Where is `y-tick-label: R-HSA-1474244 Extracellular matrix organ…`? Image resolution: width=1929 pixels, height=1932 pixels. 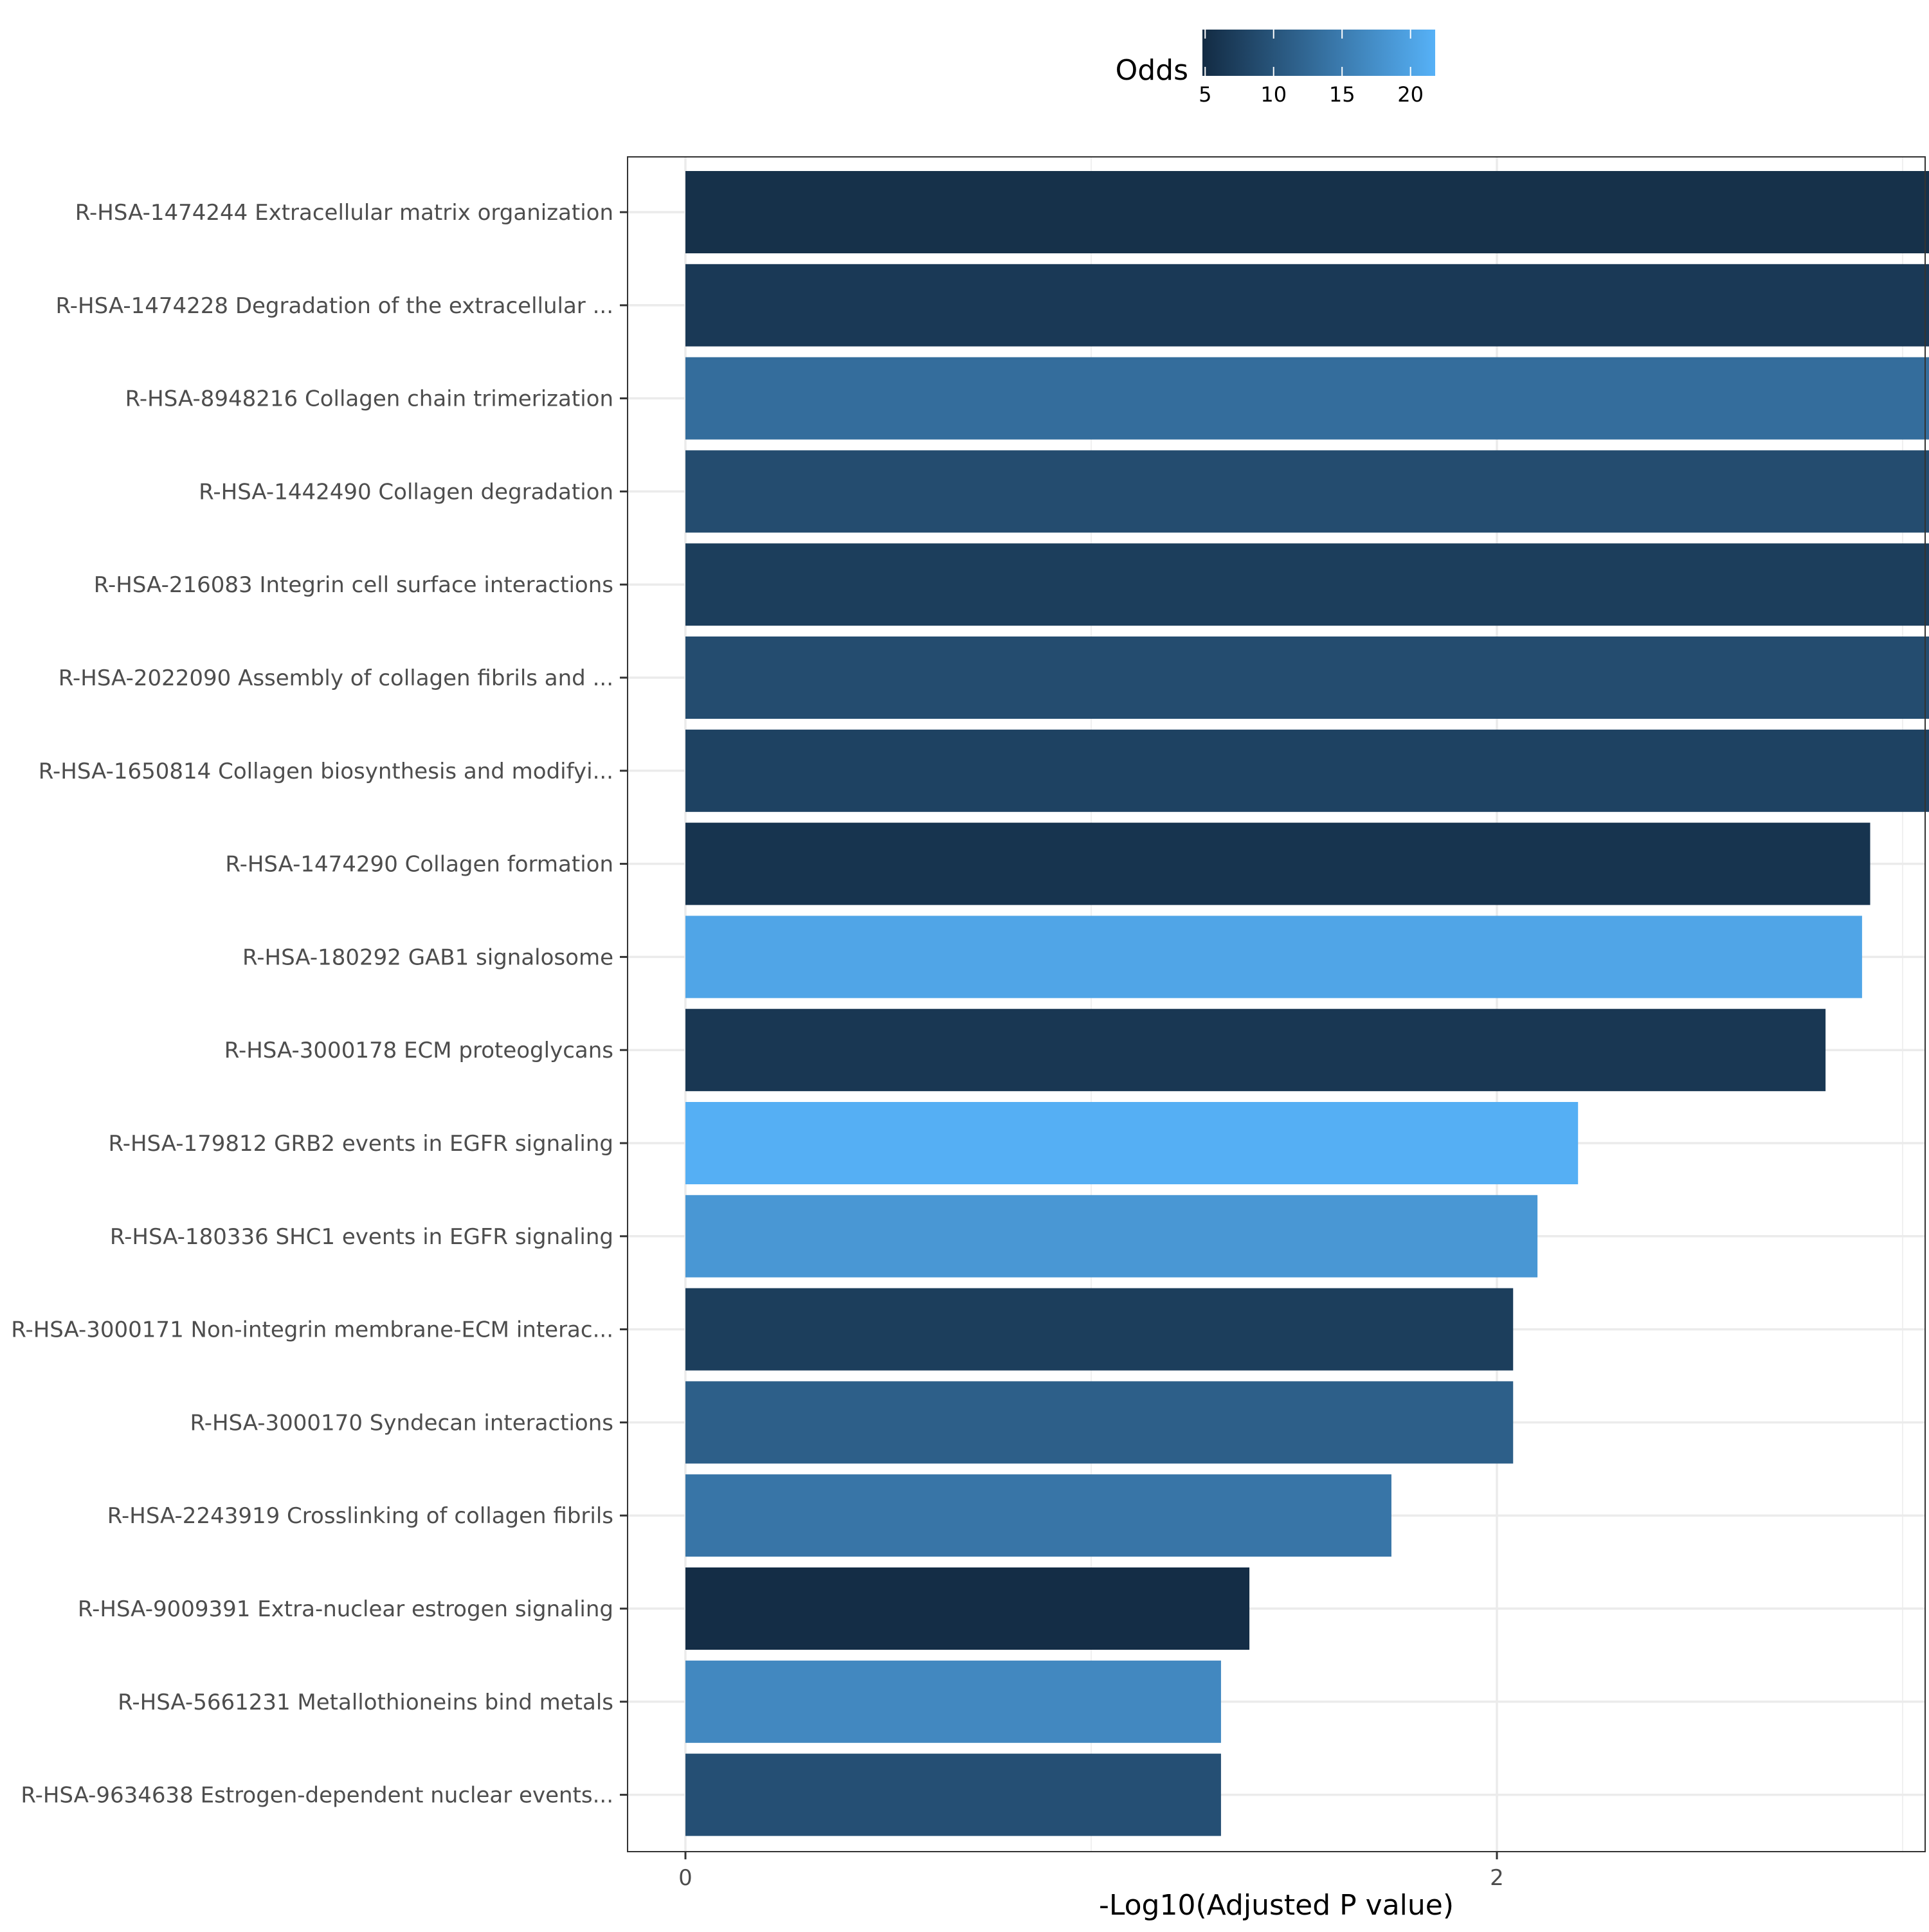 y-tick-label: R-HSA-1474244 Extracellular matrix organ… is located at coordinates (344, 213).